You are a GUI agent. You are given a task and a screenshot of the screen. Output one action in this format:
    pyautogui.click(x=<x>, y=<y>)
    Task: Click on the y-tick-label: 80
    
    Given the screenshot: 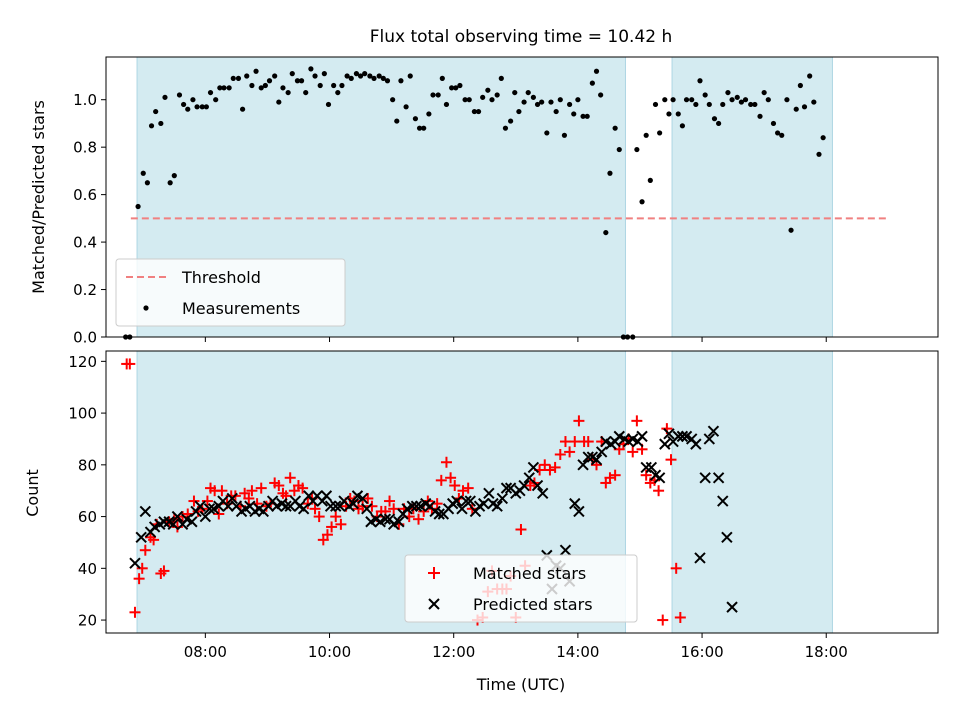 What is the action you would take?
    pyautogui.click(x=87, y=465)
    